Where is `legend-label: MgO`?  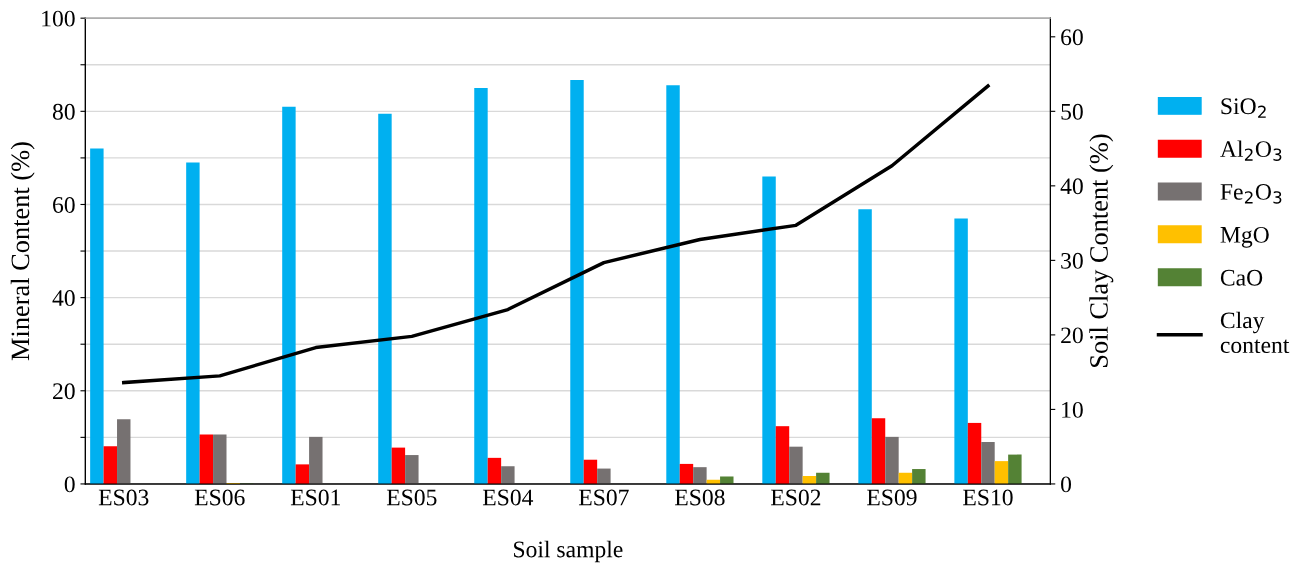 legend-label: MgO is located at coordinates (1244, 237).